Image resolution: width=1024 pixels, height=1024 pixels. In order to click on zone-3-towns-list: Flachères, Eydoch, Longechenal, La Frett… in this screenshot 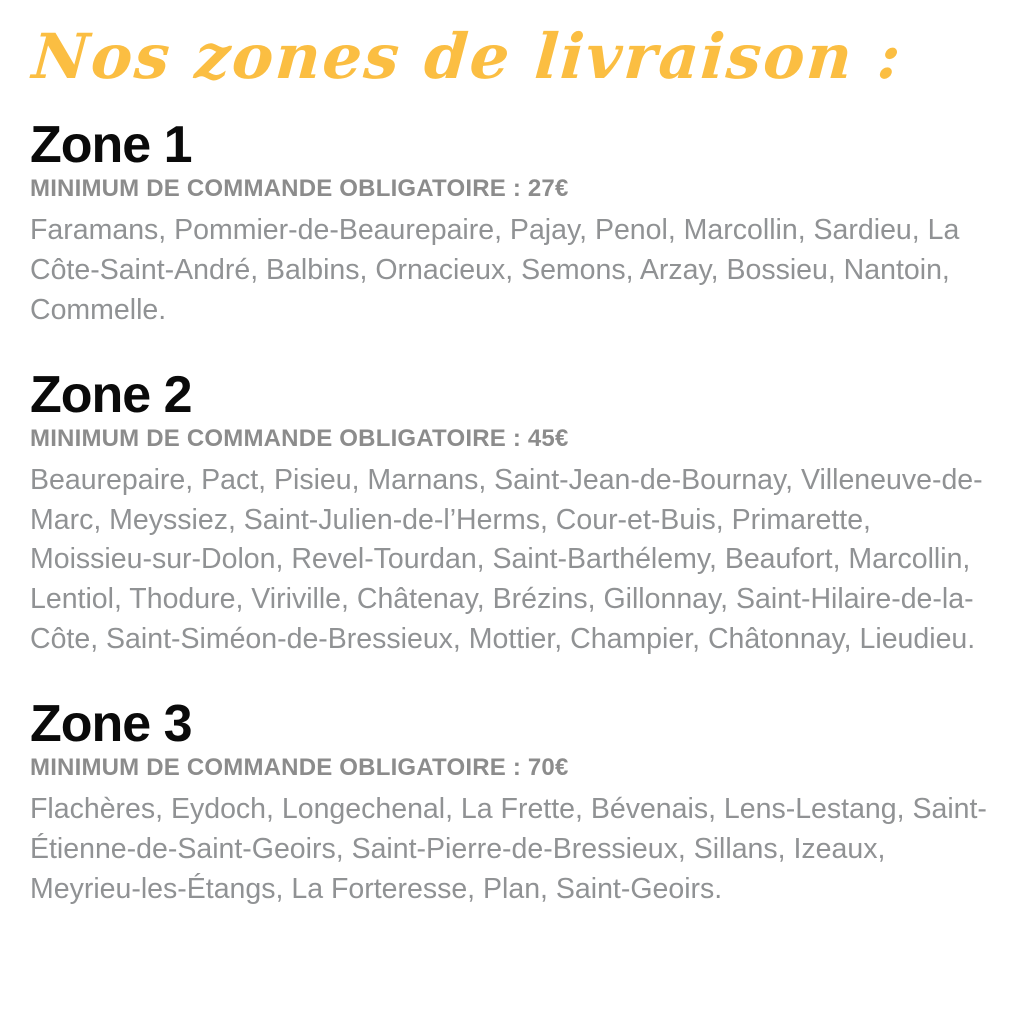, I will do `click(508, 849)`.